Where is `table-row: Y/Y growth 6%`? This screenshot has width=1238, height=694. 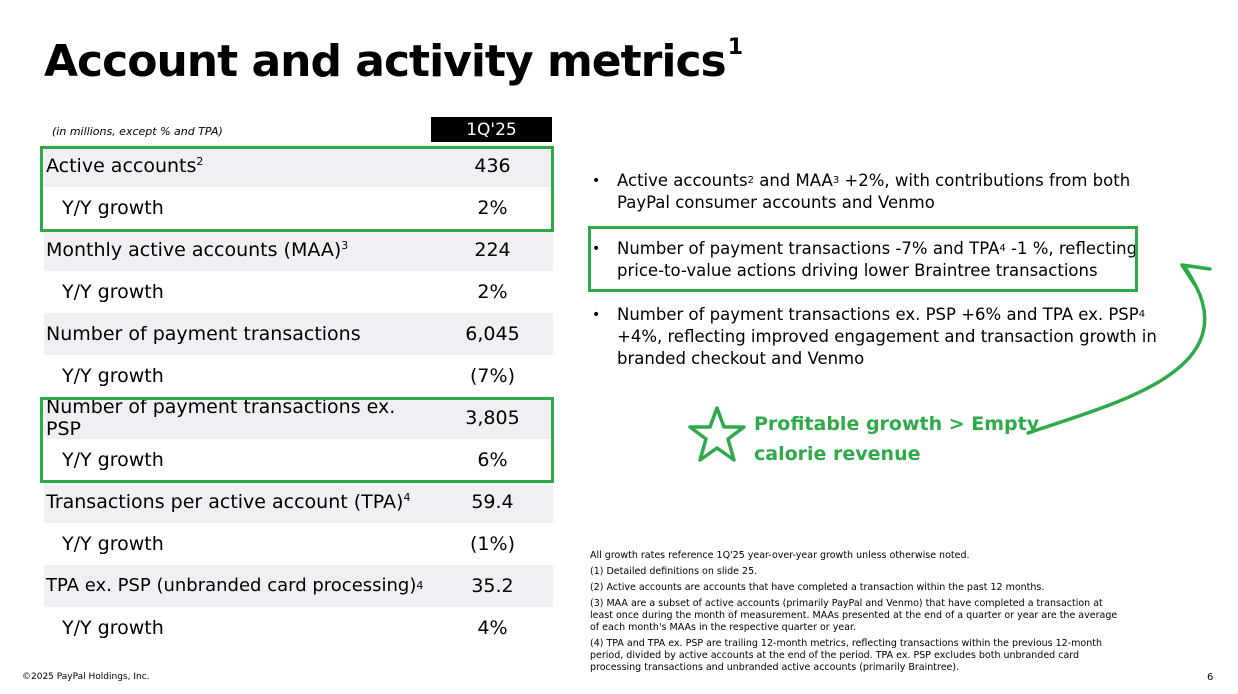 table-row: Y/Y growth 6% is located at coordinates (298, 460).